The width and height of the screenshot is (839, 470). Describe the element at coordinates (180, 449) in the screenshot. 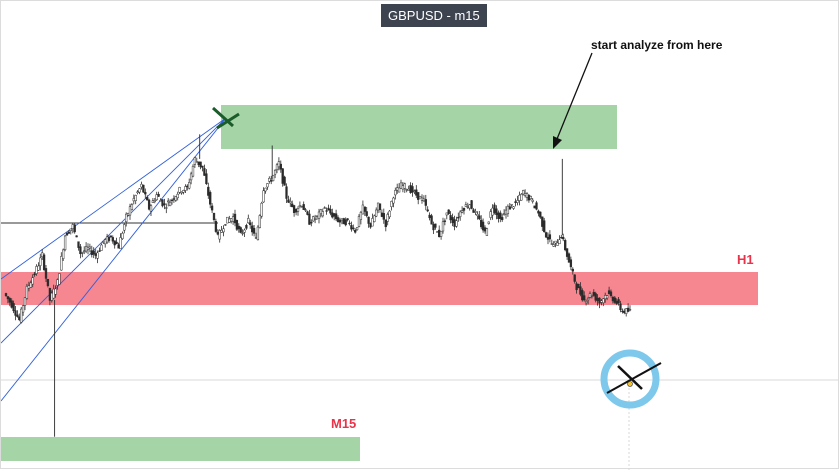

I see `m15-zone-rect` at that location.